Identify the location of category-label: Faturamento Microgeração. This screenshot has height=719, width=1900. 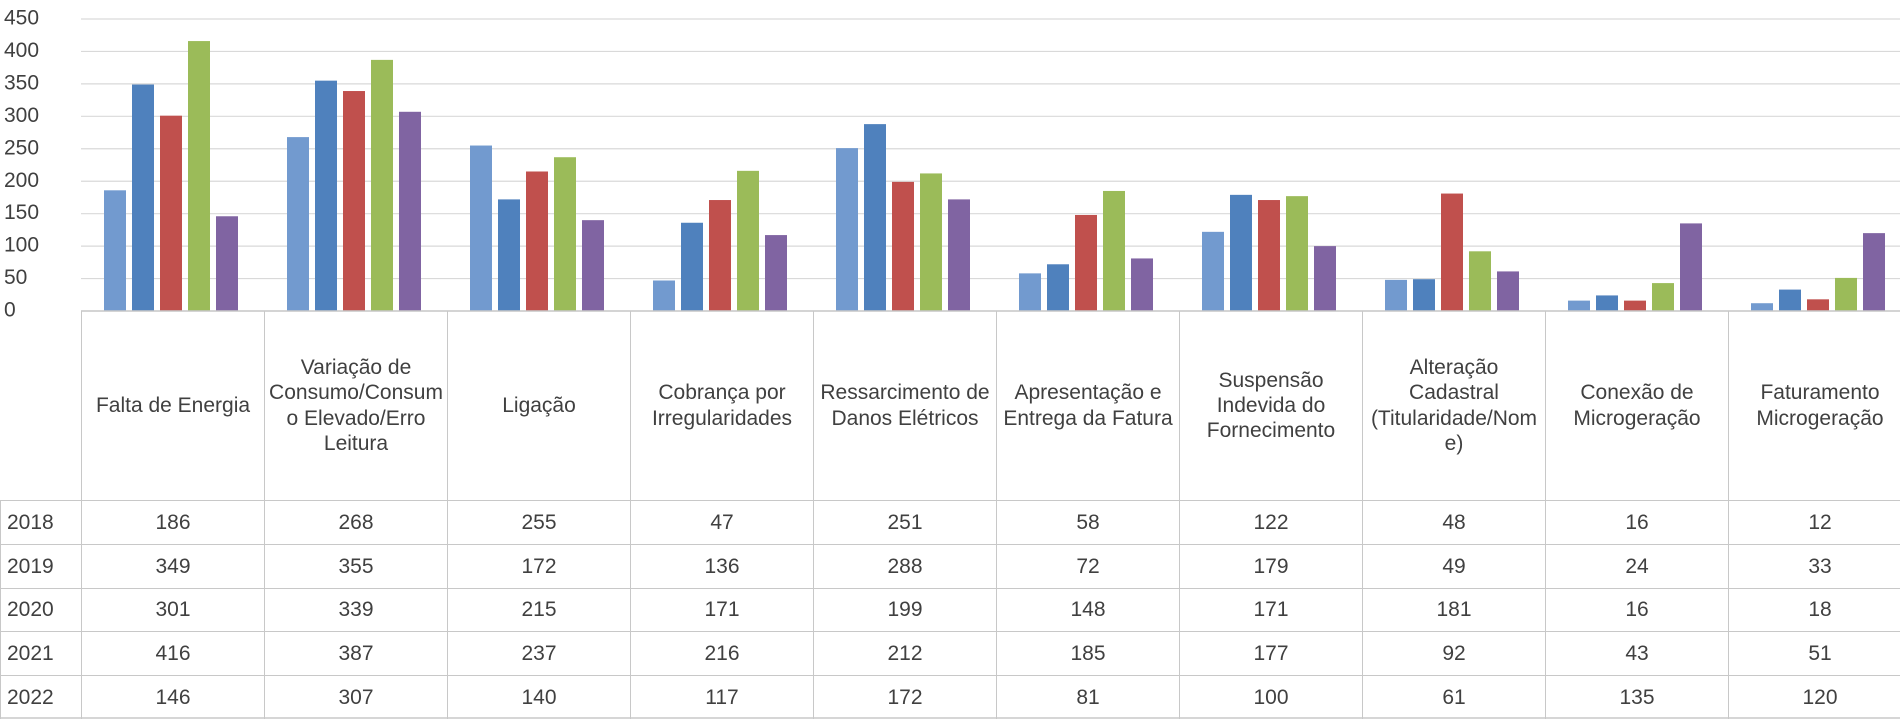
(1814, 405).